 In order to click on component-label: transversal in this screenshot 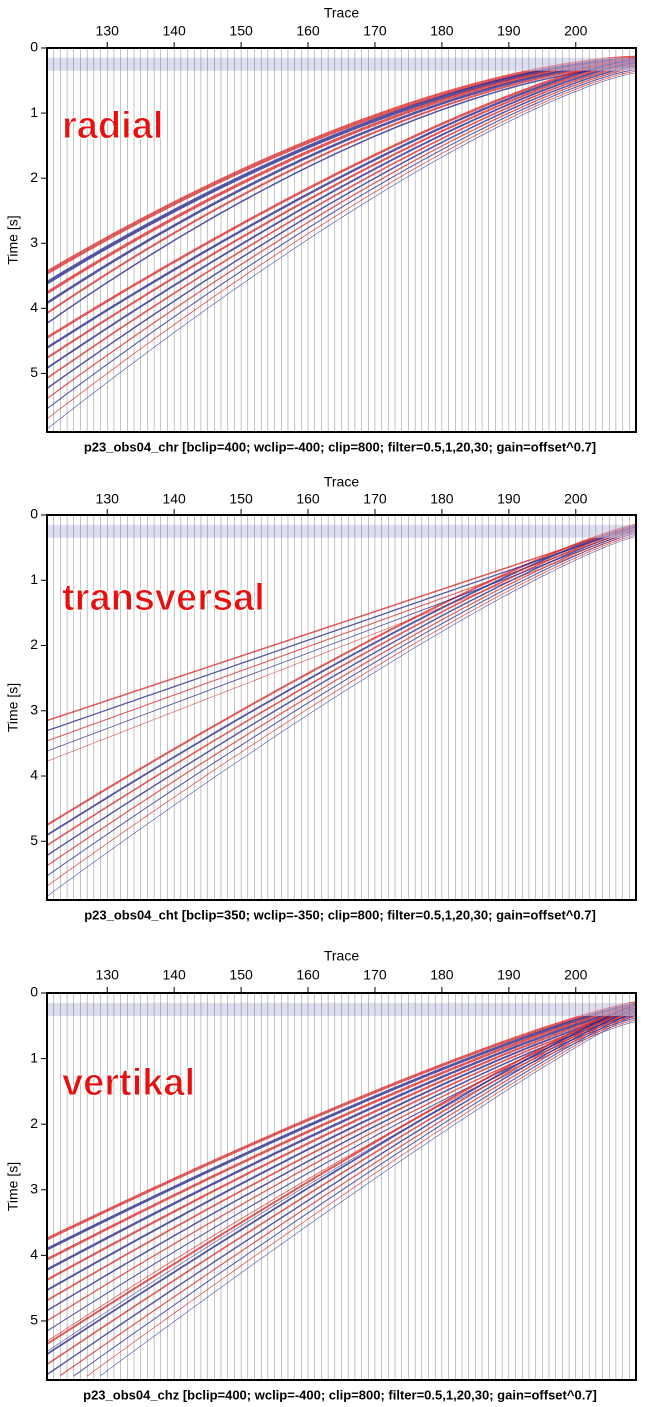, I will do `click(163, 598)`.